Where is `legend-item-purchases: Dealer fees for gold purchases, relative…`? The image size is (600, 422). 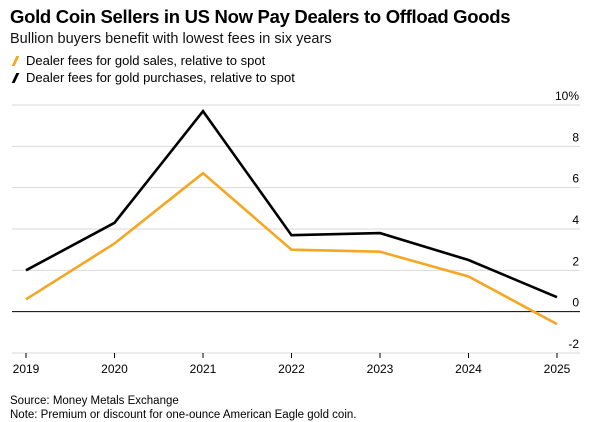 legend-item-purchases: Dealer fees for gold purchases, relative… is located at coordinates (152, 77).